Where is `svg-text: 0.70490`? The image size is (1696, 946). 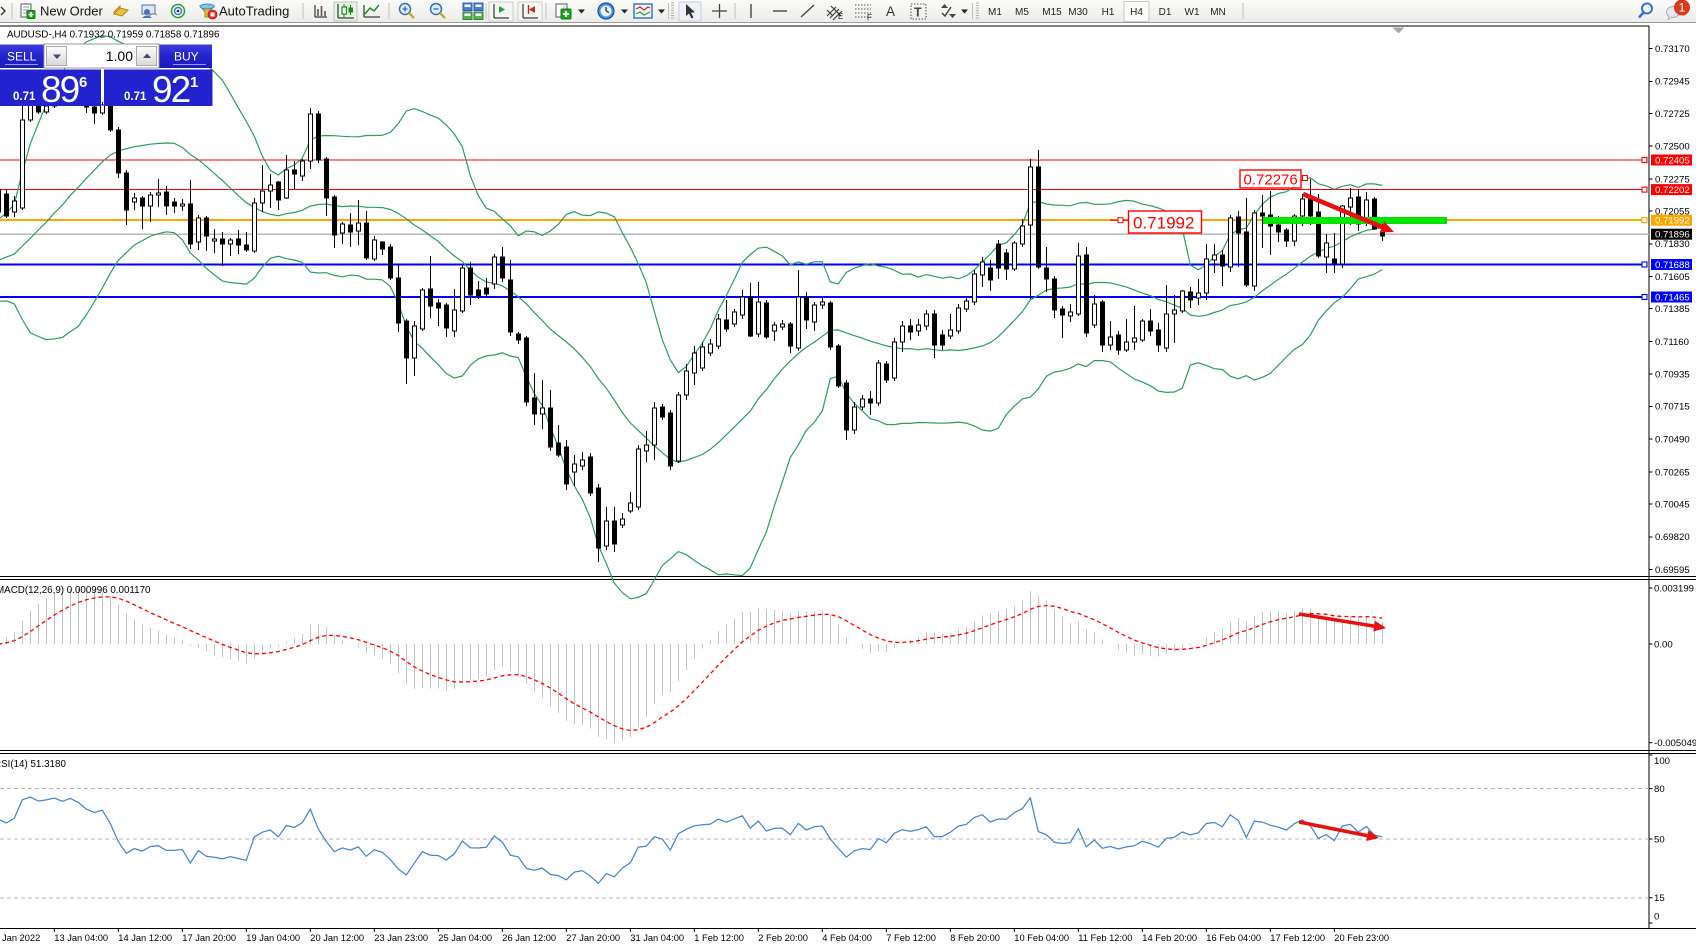 svg-text: 0.70490 is located at coordinates (1672, 440).